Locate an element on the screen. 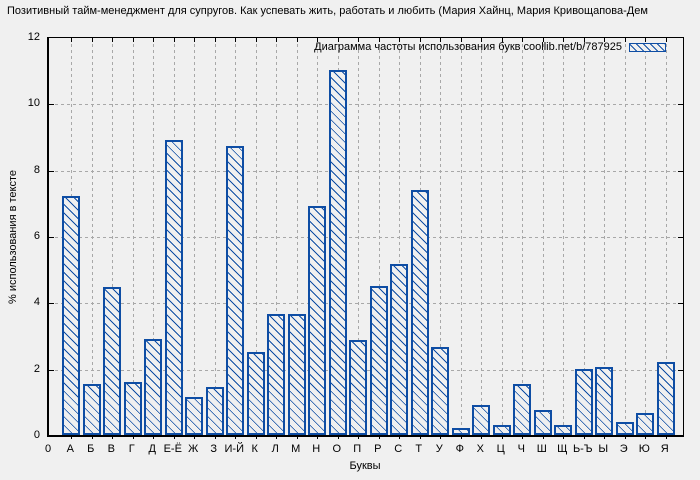 This screenshot has width=700, height=480. x-tick-label: В is located at coordinates (111, 449).